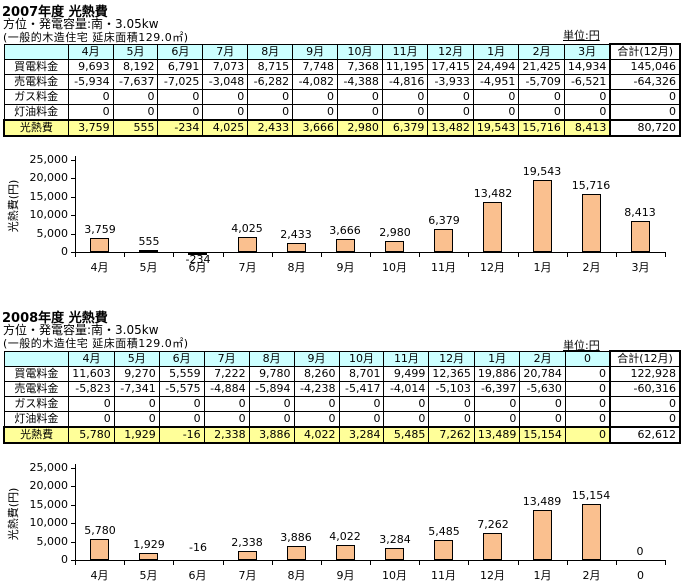 The height and width of the screenshot is (588, 681). Describe the element at coordinates (181, 358) in the screenshot. I see `month-header-cell: 6月` at that location.